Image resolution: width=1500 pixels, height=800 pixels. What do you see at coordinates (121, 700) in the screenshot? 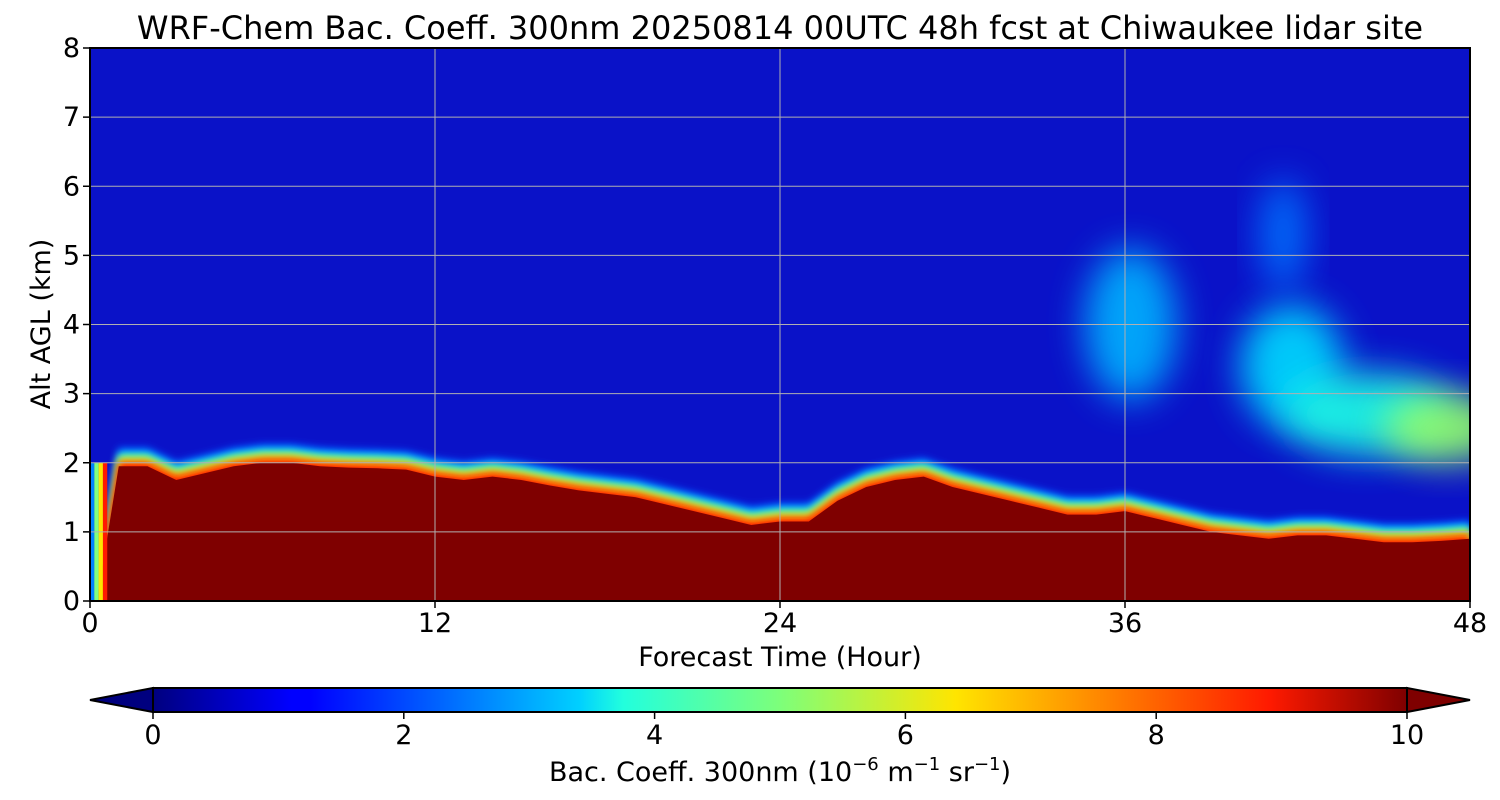
I see `colorbar-extend-low` at bounding box center [121, 700].